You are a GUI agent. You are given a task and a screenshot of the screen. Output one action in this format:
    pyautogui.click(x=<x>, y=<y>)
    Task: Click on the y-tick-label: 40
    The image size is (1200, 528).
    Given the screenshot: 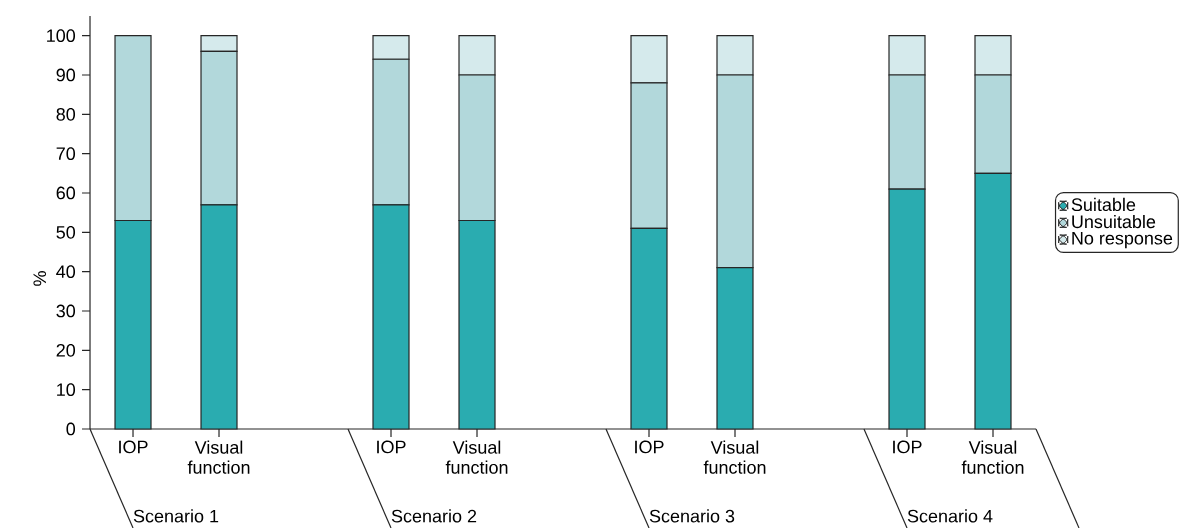 What is the action you would take?
    pyautogui.click(x=66, y=272)
    